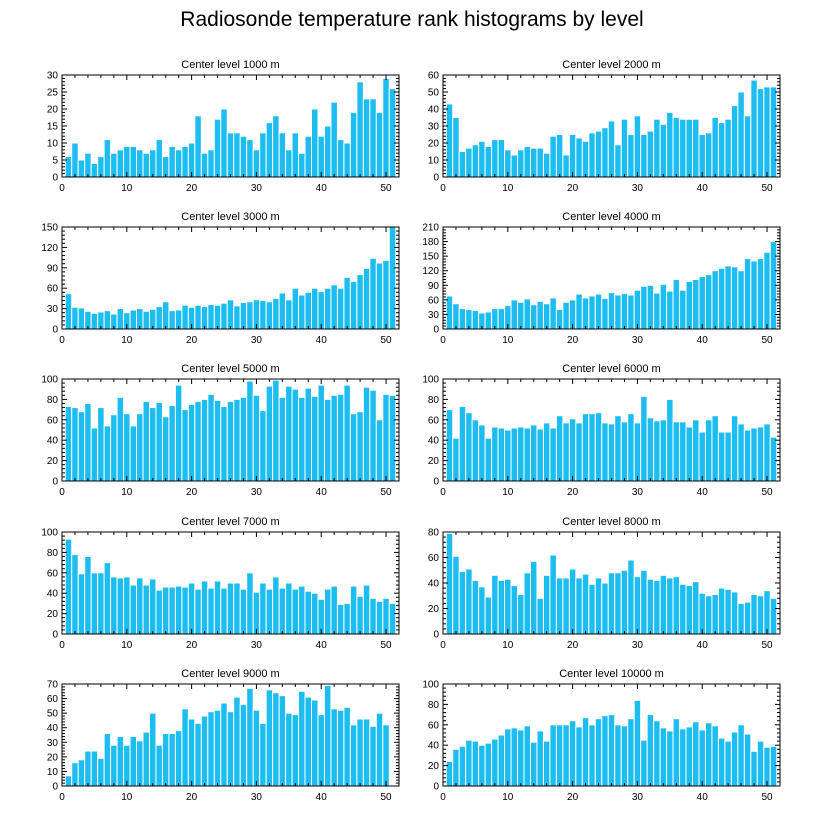 Image resolution: width=824 pixels, height=824 pixels. Describe the element at coordinates (434, 533) in the screenshot. I see `y-tick-label: 80` at that location.